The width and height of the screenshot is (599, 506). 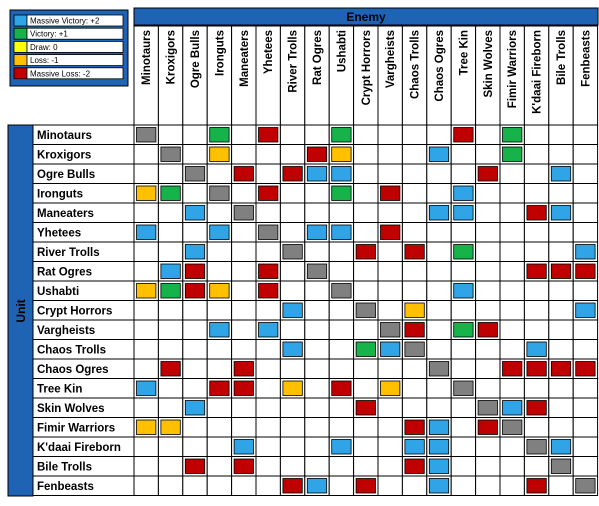 What do you see at coordinates (58, 292) in the screenshot?
I see `row-header-label: Ushabti` at bounding box center [58, 292].